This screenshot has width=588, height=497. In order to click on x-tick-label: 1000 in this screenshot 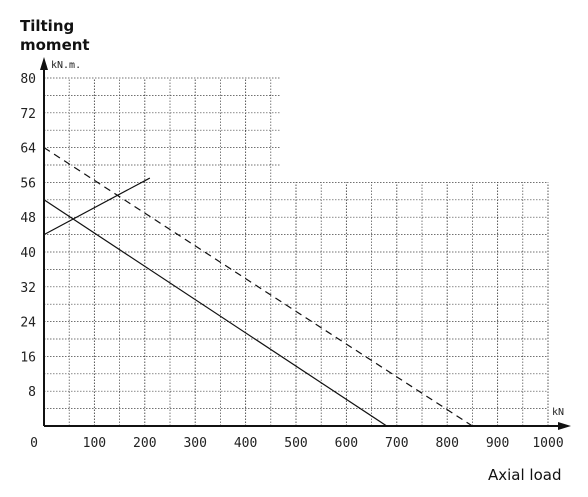, I will do `click(547, 443)`.